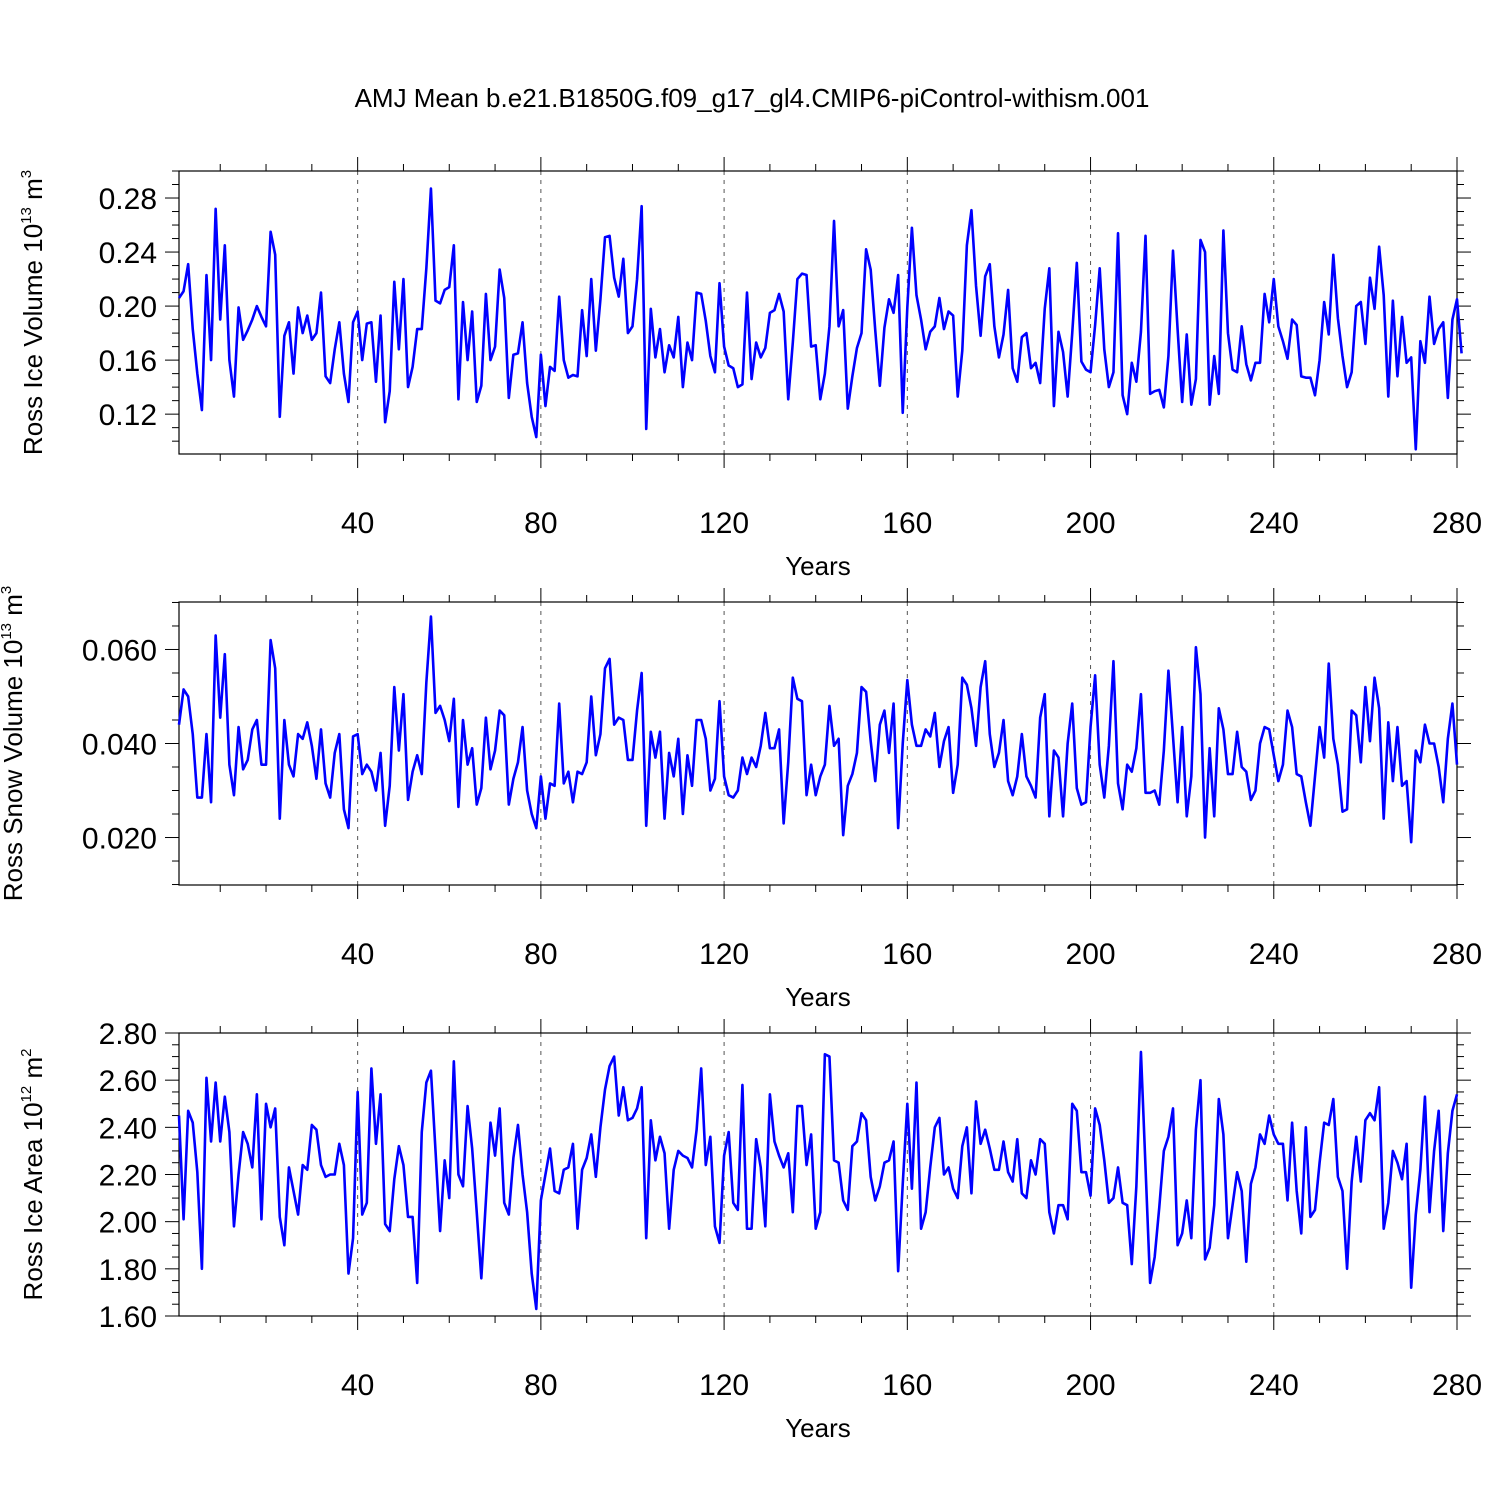 The height and width of the screenshot is (1500, 1500). What do you see at coordinates (128, 1317) in the screenshot?
I see `y-tick-label: 1.60` at bounding box center [128, 1317].